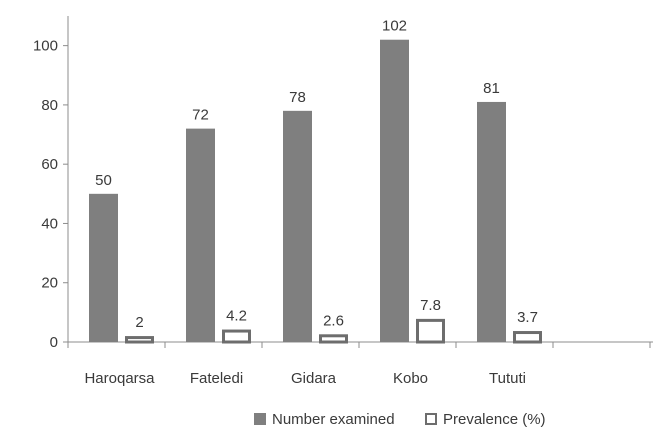 This screenshot has width=663, height=430. I want to click on data-label: 7.8, so click(430, 305).